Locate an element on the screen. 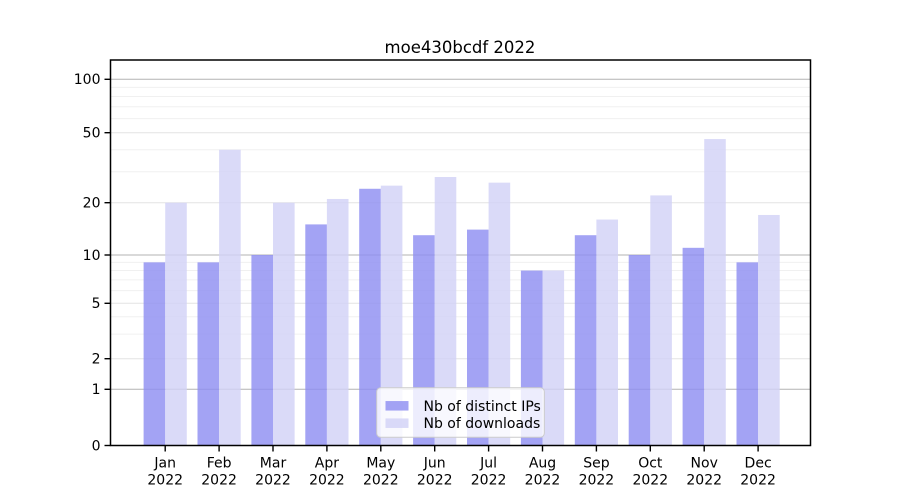 The height and width of the screenshot is (504, 900). x-tick-label-month: Aug is located at coordinates (542, 464).